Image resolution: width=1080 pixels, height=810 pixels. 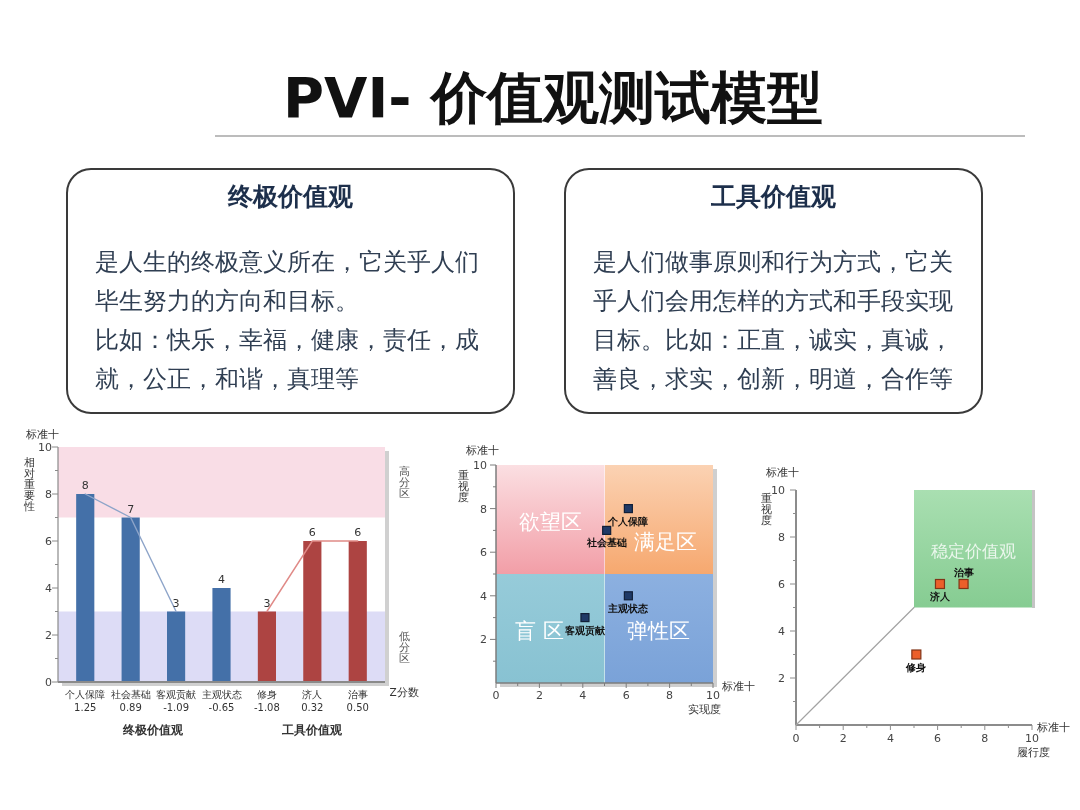 I want to click on y-tick-label: 0, so click(x=48, y=682).